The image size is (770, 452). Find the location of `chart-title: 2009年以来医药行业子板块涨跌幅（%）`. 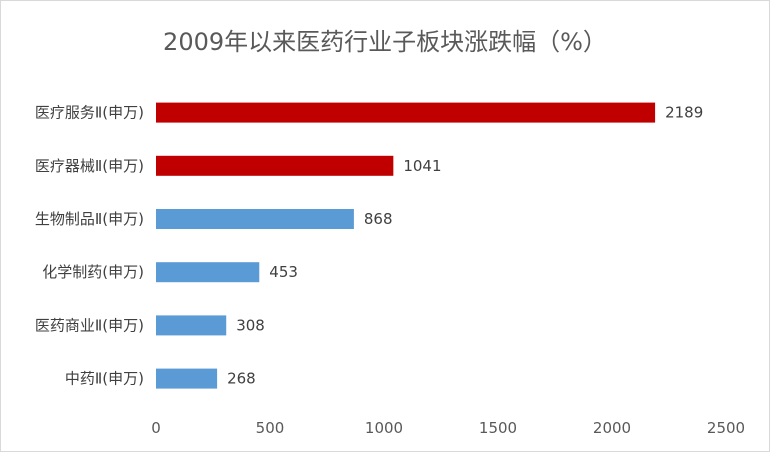

chart-title: 2009年以来医药行业子板块涨跌幅（%） is located at coordinates (385, 42).